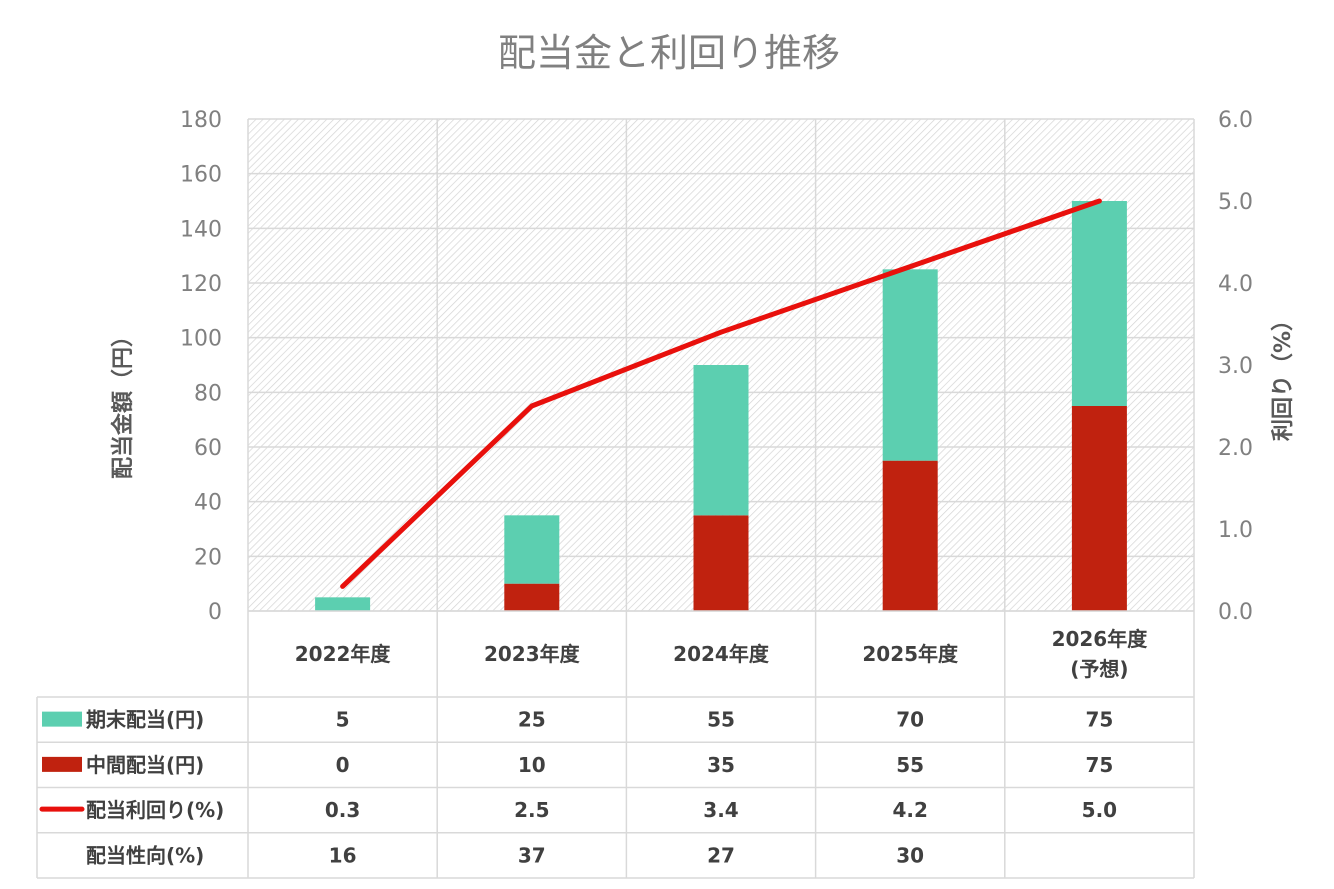 The image size is (1334, 889). Describe the element at coordinates (343, 720) in the screenshot. I see `table-cell: 5` at that location.